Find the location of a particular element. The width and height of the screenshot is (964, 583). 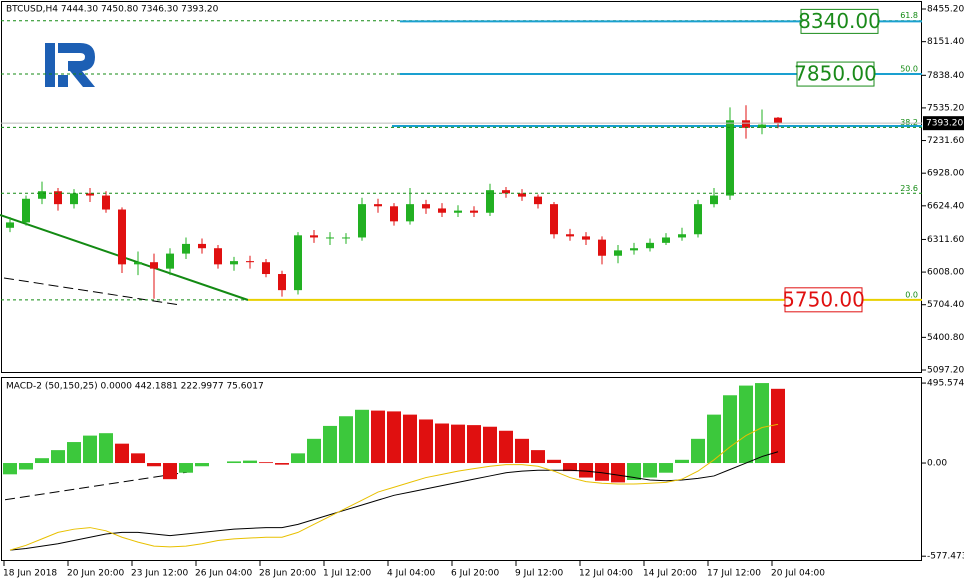

y-tick-label: 0.00 is located at coordinates (937, 464).